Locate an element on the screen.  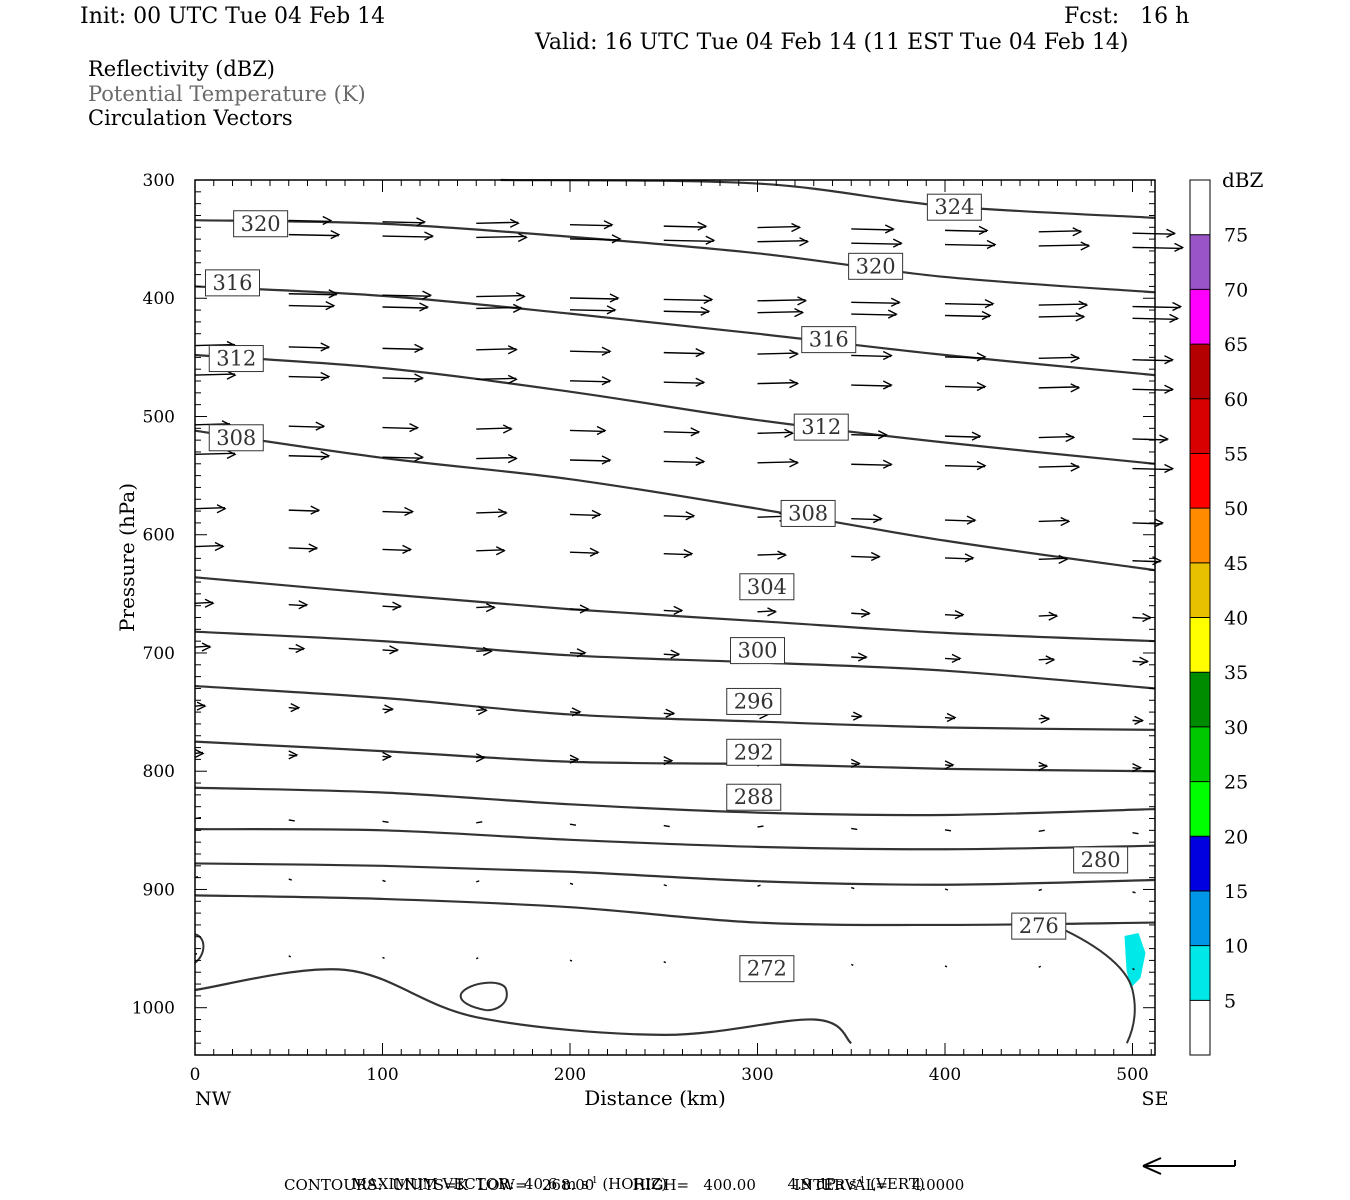
y-tick-label: 900 is located at coordinates (159, 890).